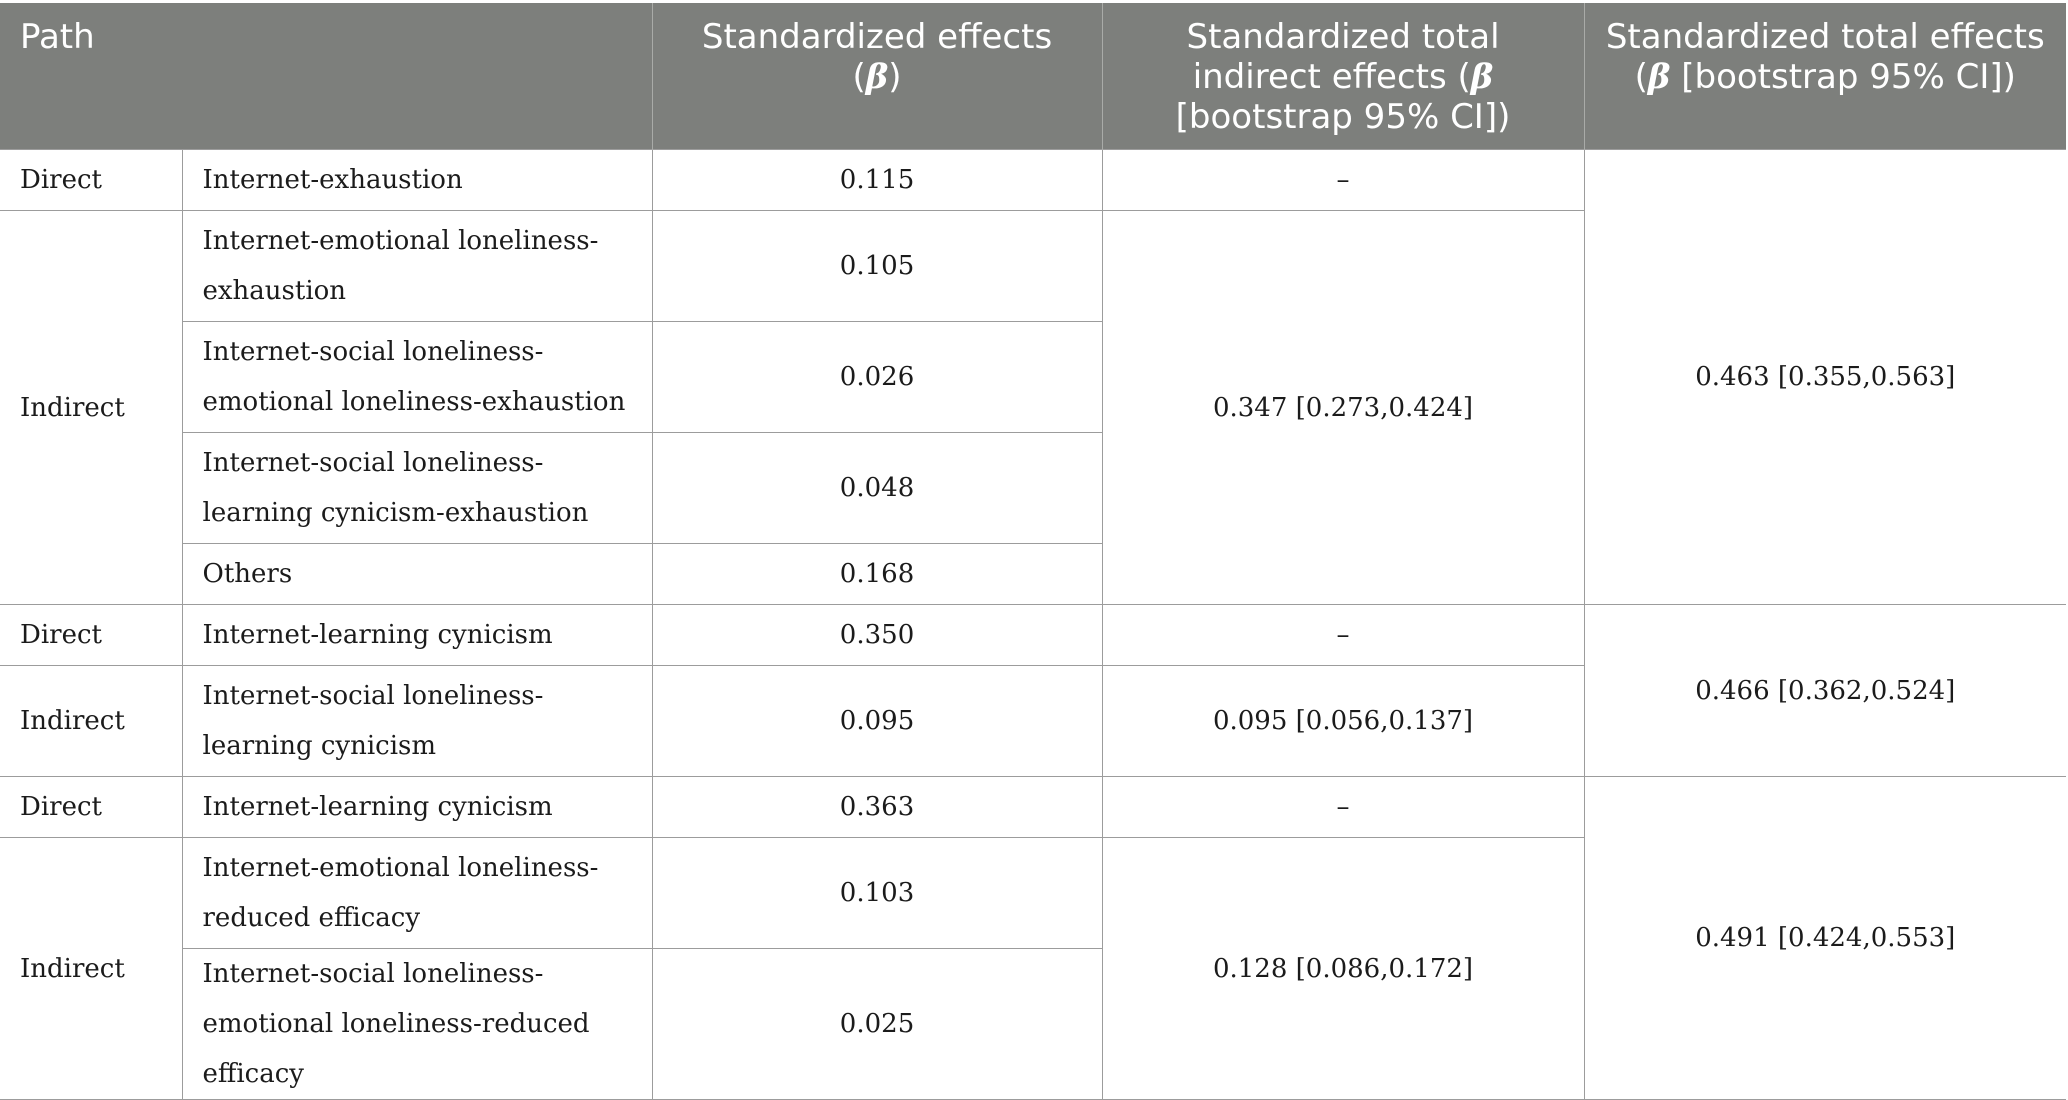 The height and width of the screenshot is (1100, 2068). Describe the element at coordinates (877, 721) in the screenshot. I see `effect-cell: 0.095` at that location.